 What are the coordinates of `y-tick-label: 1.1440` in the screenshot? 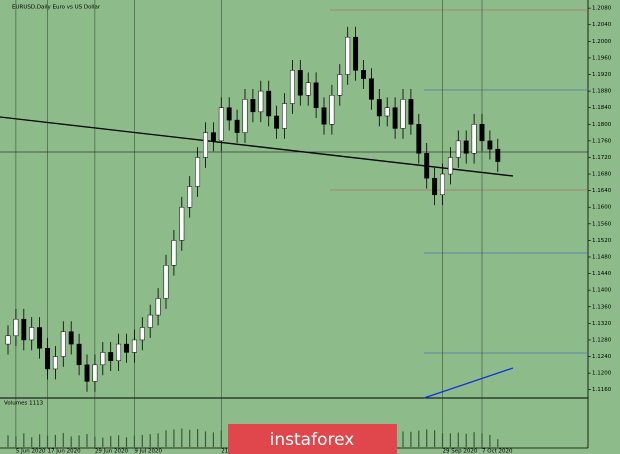 It's located at (602, 274).